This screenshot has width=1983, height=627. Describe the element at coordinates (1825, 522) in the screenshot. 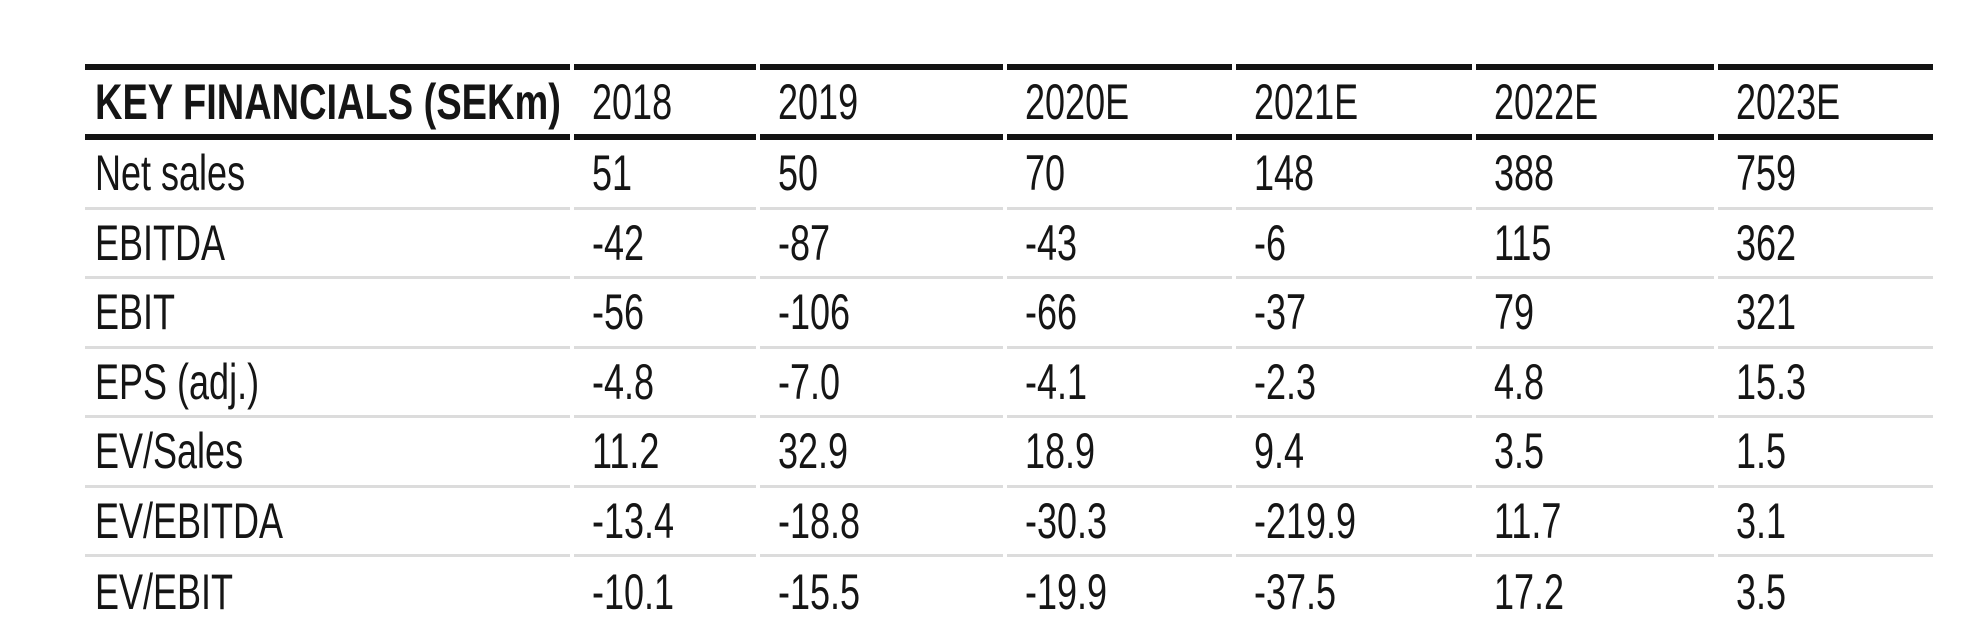

I see `table-cell: 3.1` at that location.